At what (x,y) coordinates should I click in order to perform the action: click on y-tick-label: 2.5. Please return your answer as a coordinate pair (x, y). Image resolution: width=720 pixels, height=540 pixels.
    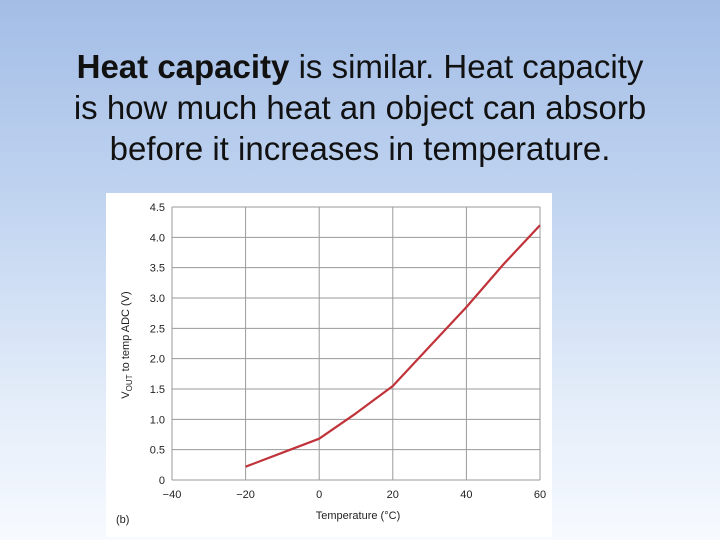
    Looking at the image, I should click on (157, 329).